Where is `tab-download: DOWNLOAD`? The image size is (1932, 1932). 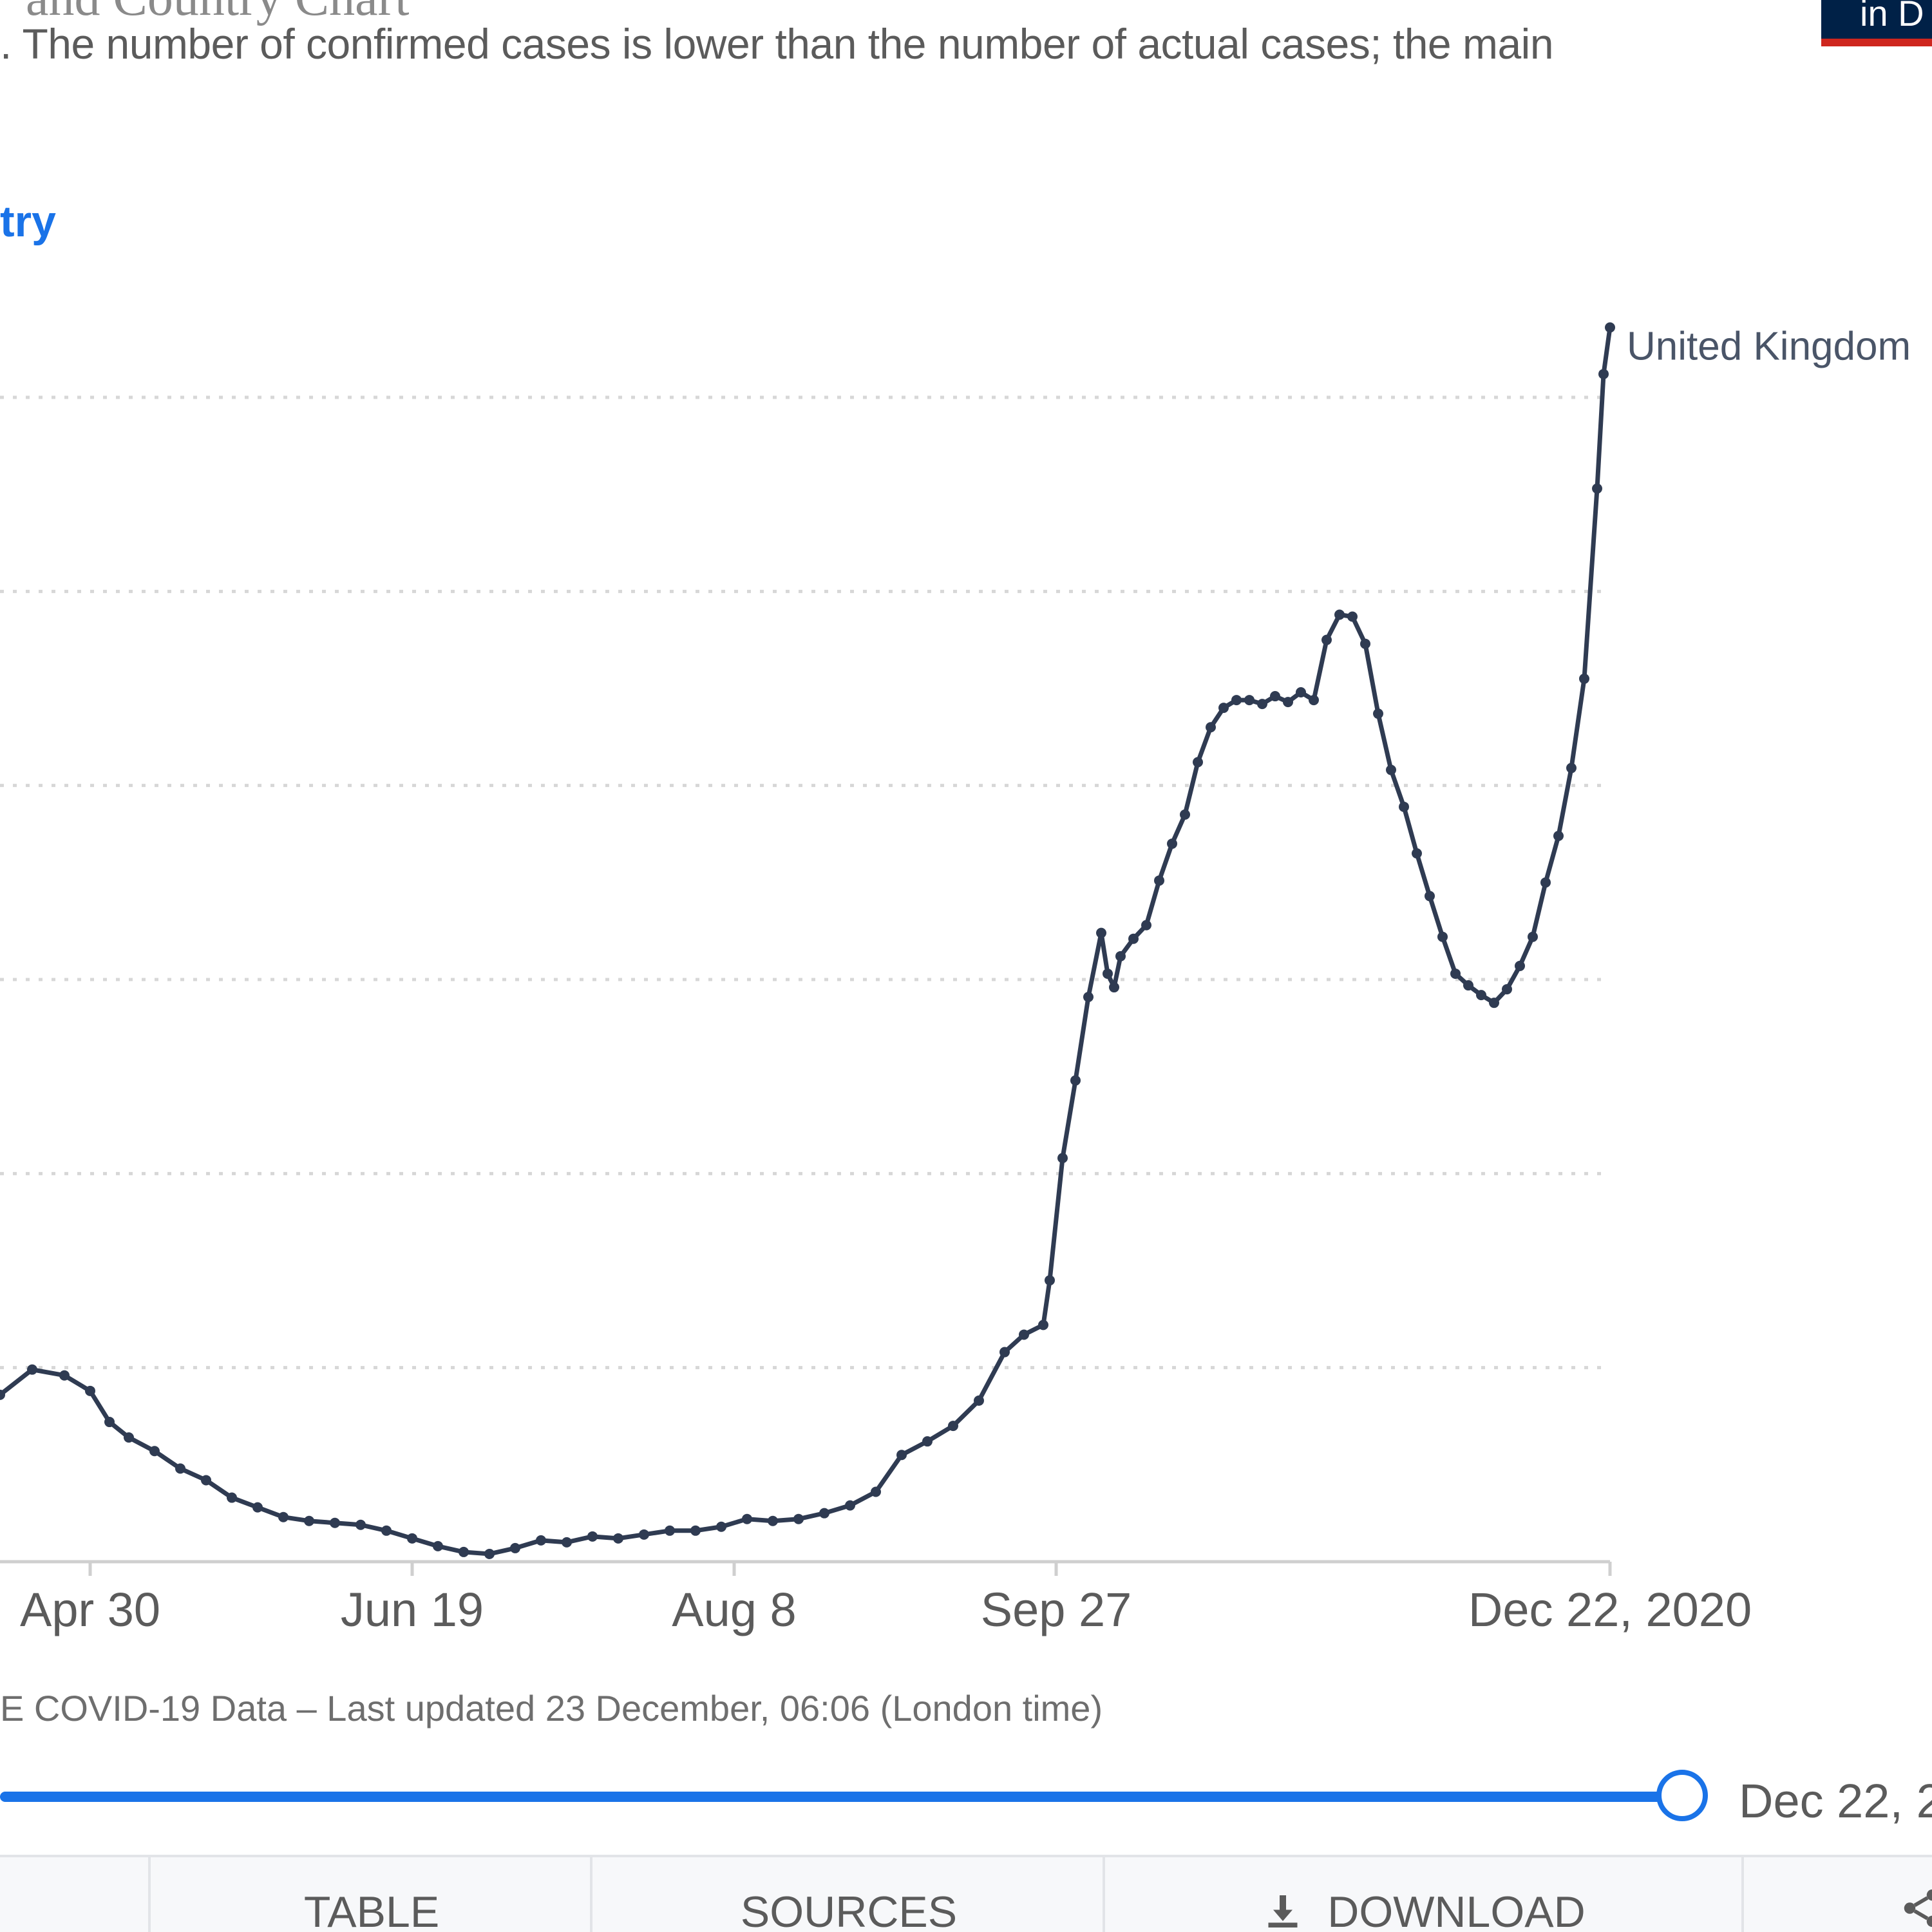 tab-download: DOWNLOAD is located at coordinates (1423, 1894).